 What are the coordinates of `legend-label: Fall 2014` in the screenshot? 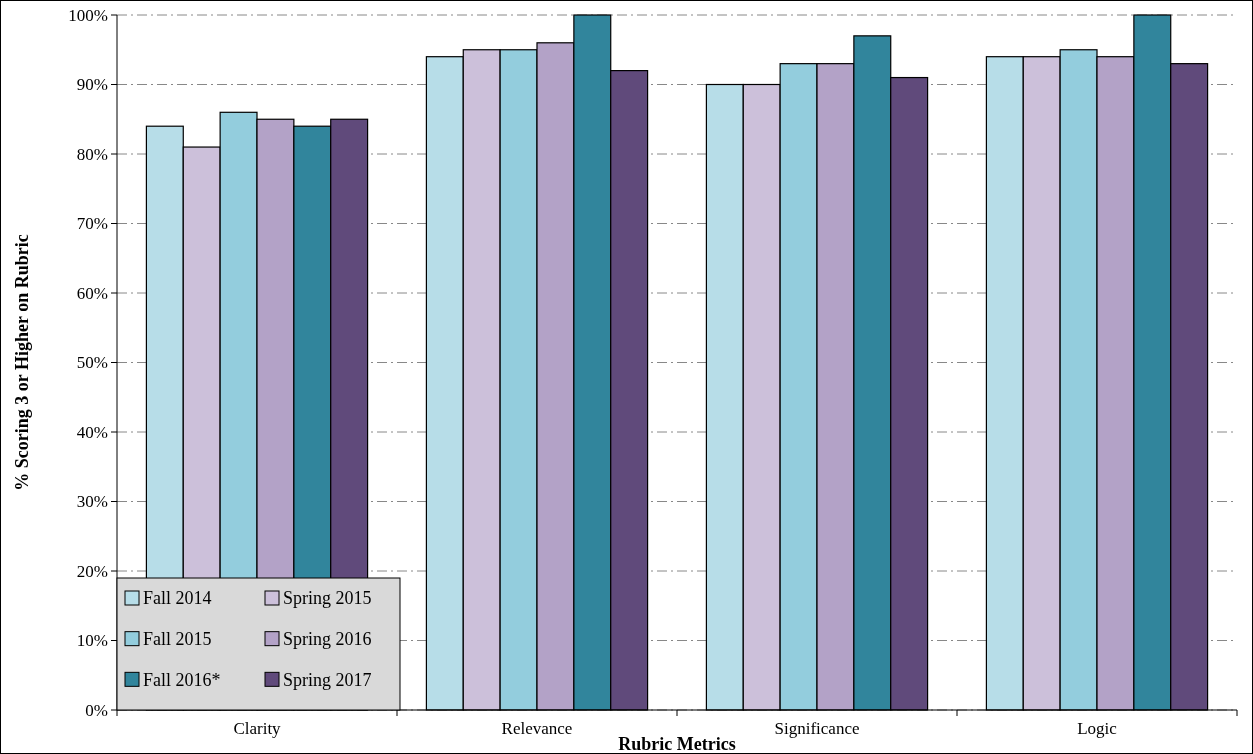 It's located at (177, 598).